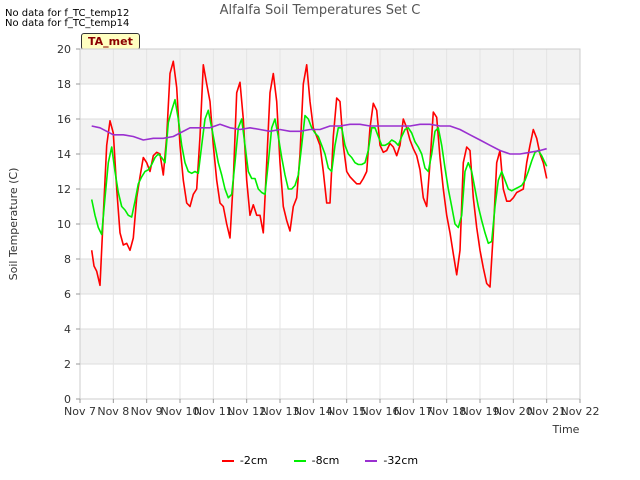 This screenshot has height=480, width=640. Describe the element at coordinates (64, 49) in the screenshot. I see `y-tick-label: 20` at that location.